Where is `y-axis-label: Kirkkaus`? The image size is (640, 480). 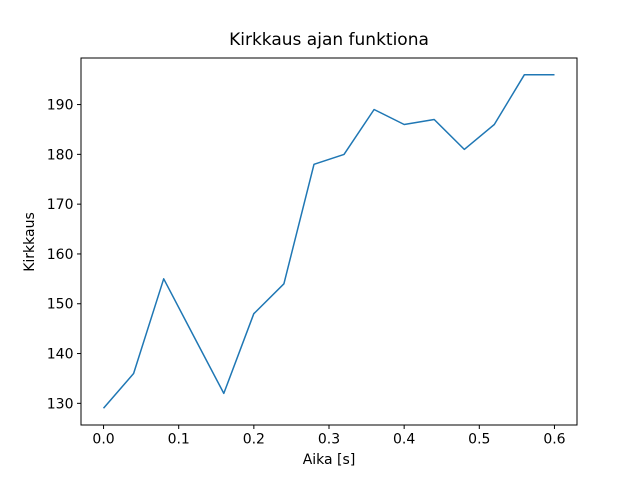 y-axis-label: Kirkkaus is located at coordinates (30, 242).